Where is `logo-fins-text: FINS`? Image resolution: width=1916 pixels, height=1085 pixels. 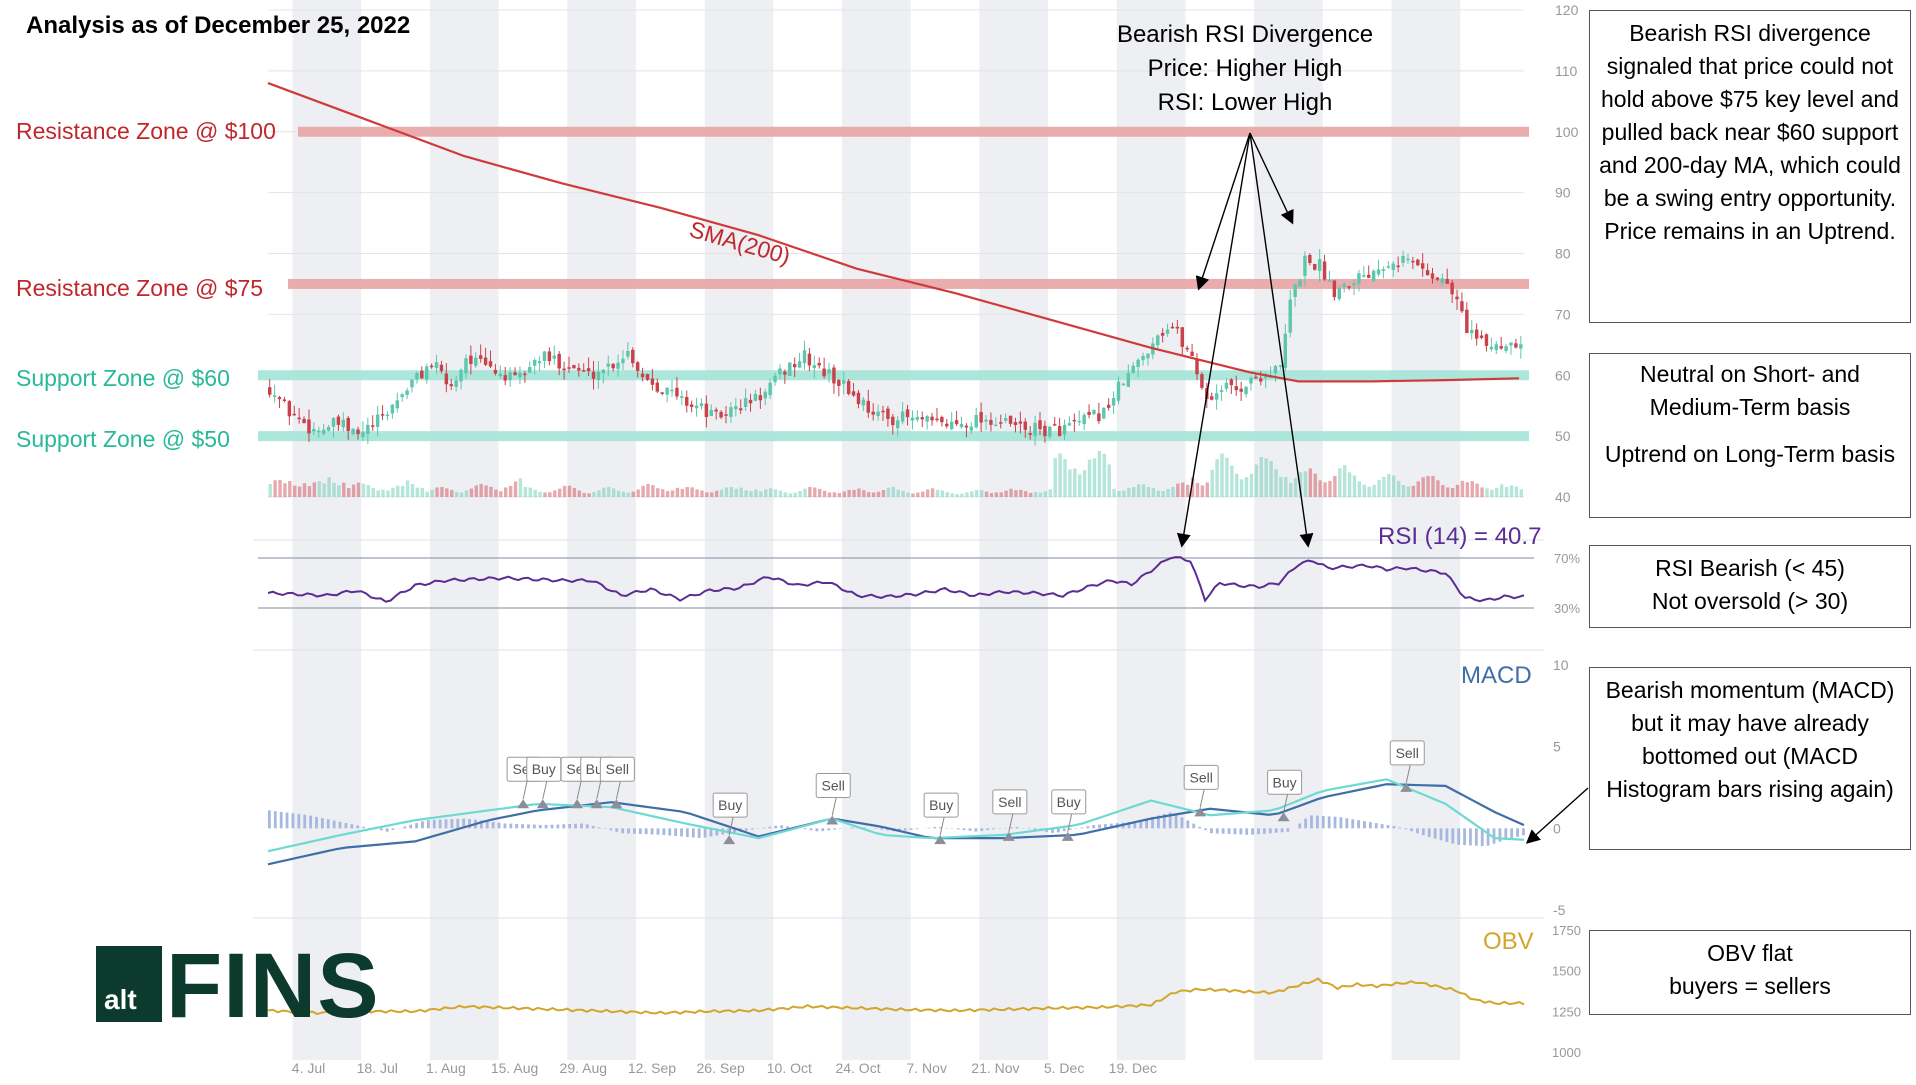 logo-fins-text: FINS is located at coordinates (273, 986).